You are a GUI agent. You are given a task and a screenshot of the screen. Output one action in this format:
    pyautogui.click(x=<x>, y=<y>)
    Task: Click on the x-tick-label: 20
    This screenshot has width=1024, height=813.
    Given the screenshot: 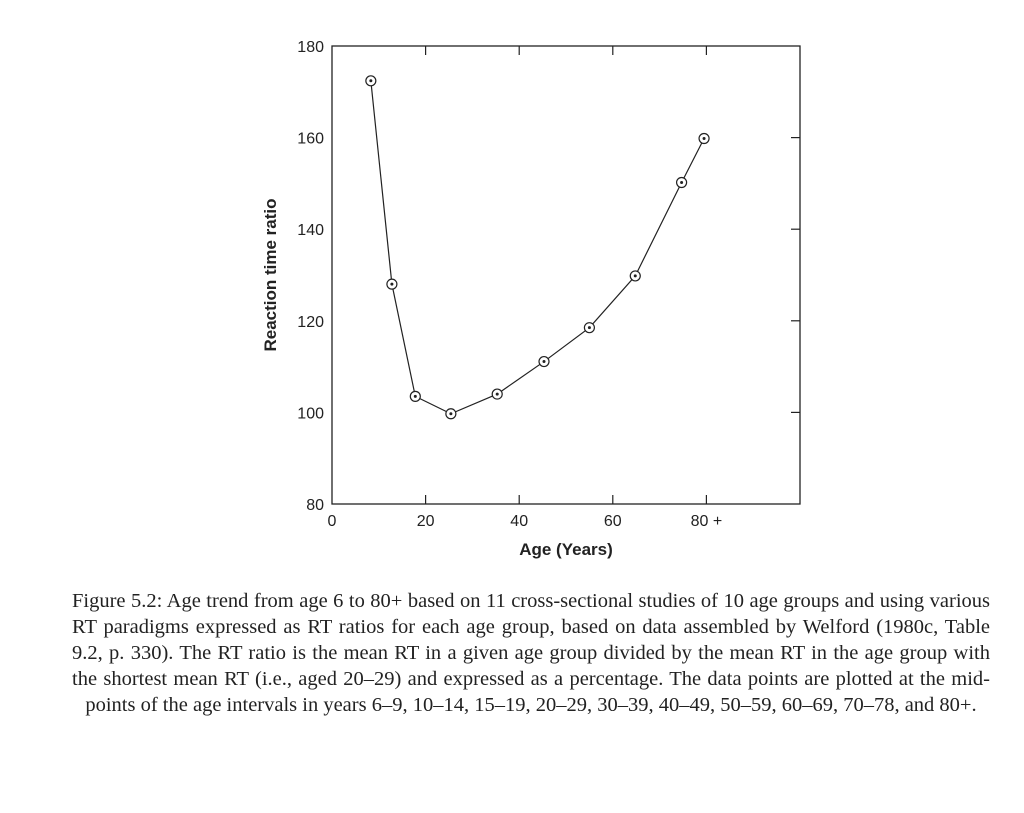 What is the action you would take?
    pyautogui.click(x=426, y=521)
    